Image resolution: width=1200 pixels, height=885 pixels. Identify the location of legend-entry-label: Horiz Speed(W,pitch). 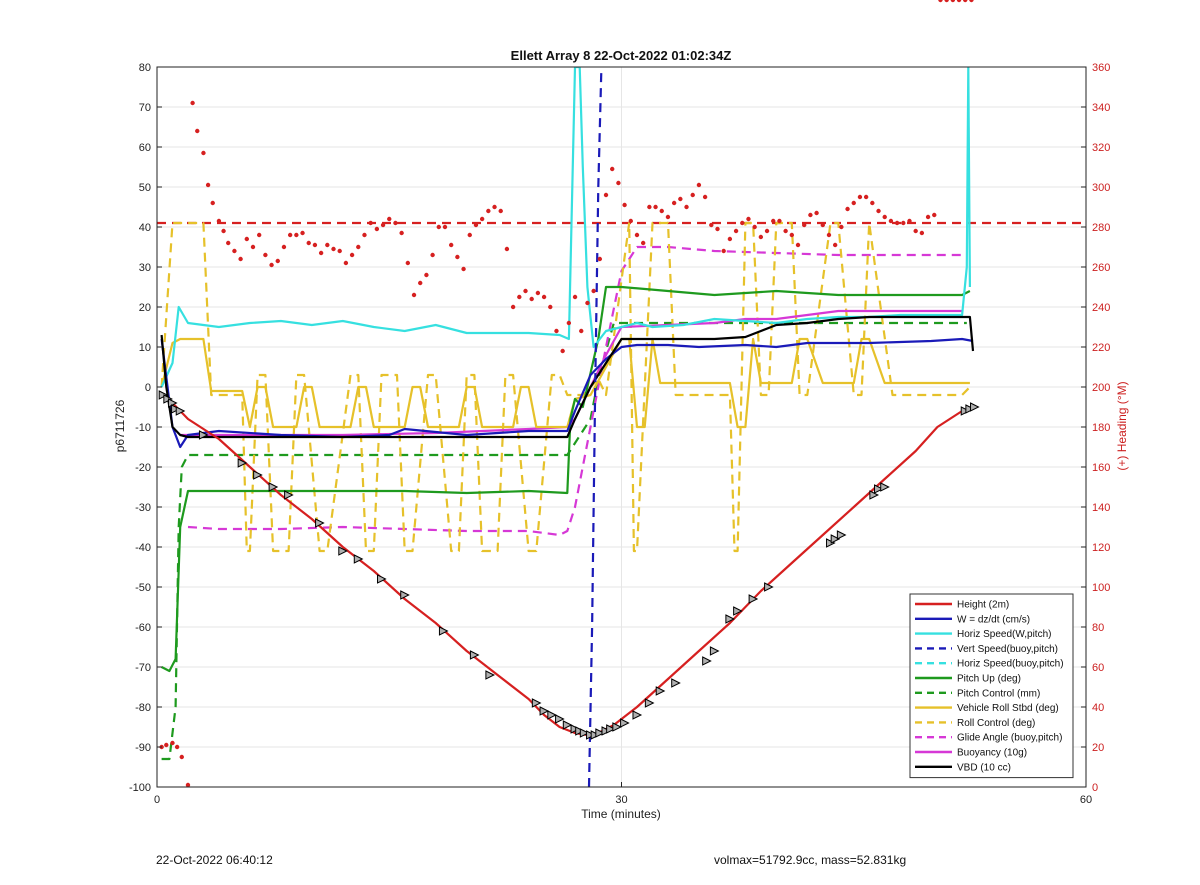
(1004, 634).